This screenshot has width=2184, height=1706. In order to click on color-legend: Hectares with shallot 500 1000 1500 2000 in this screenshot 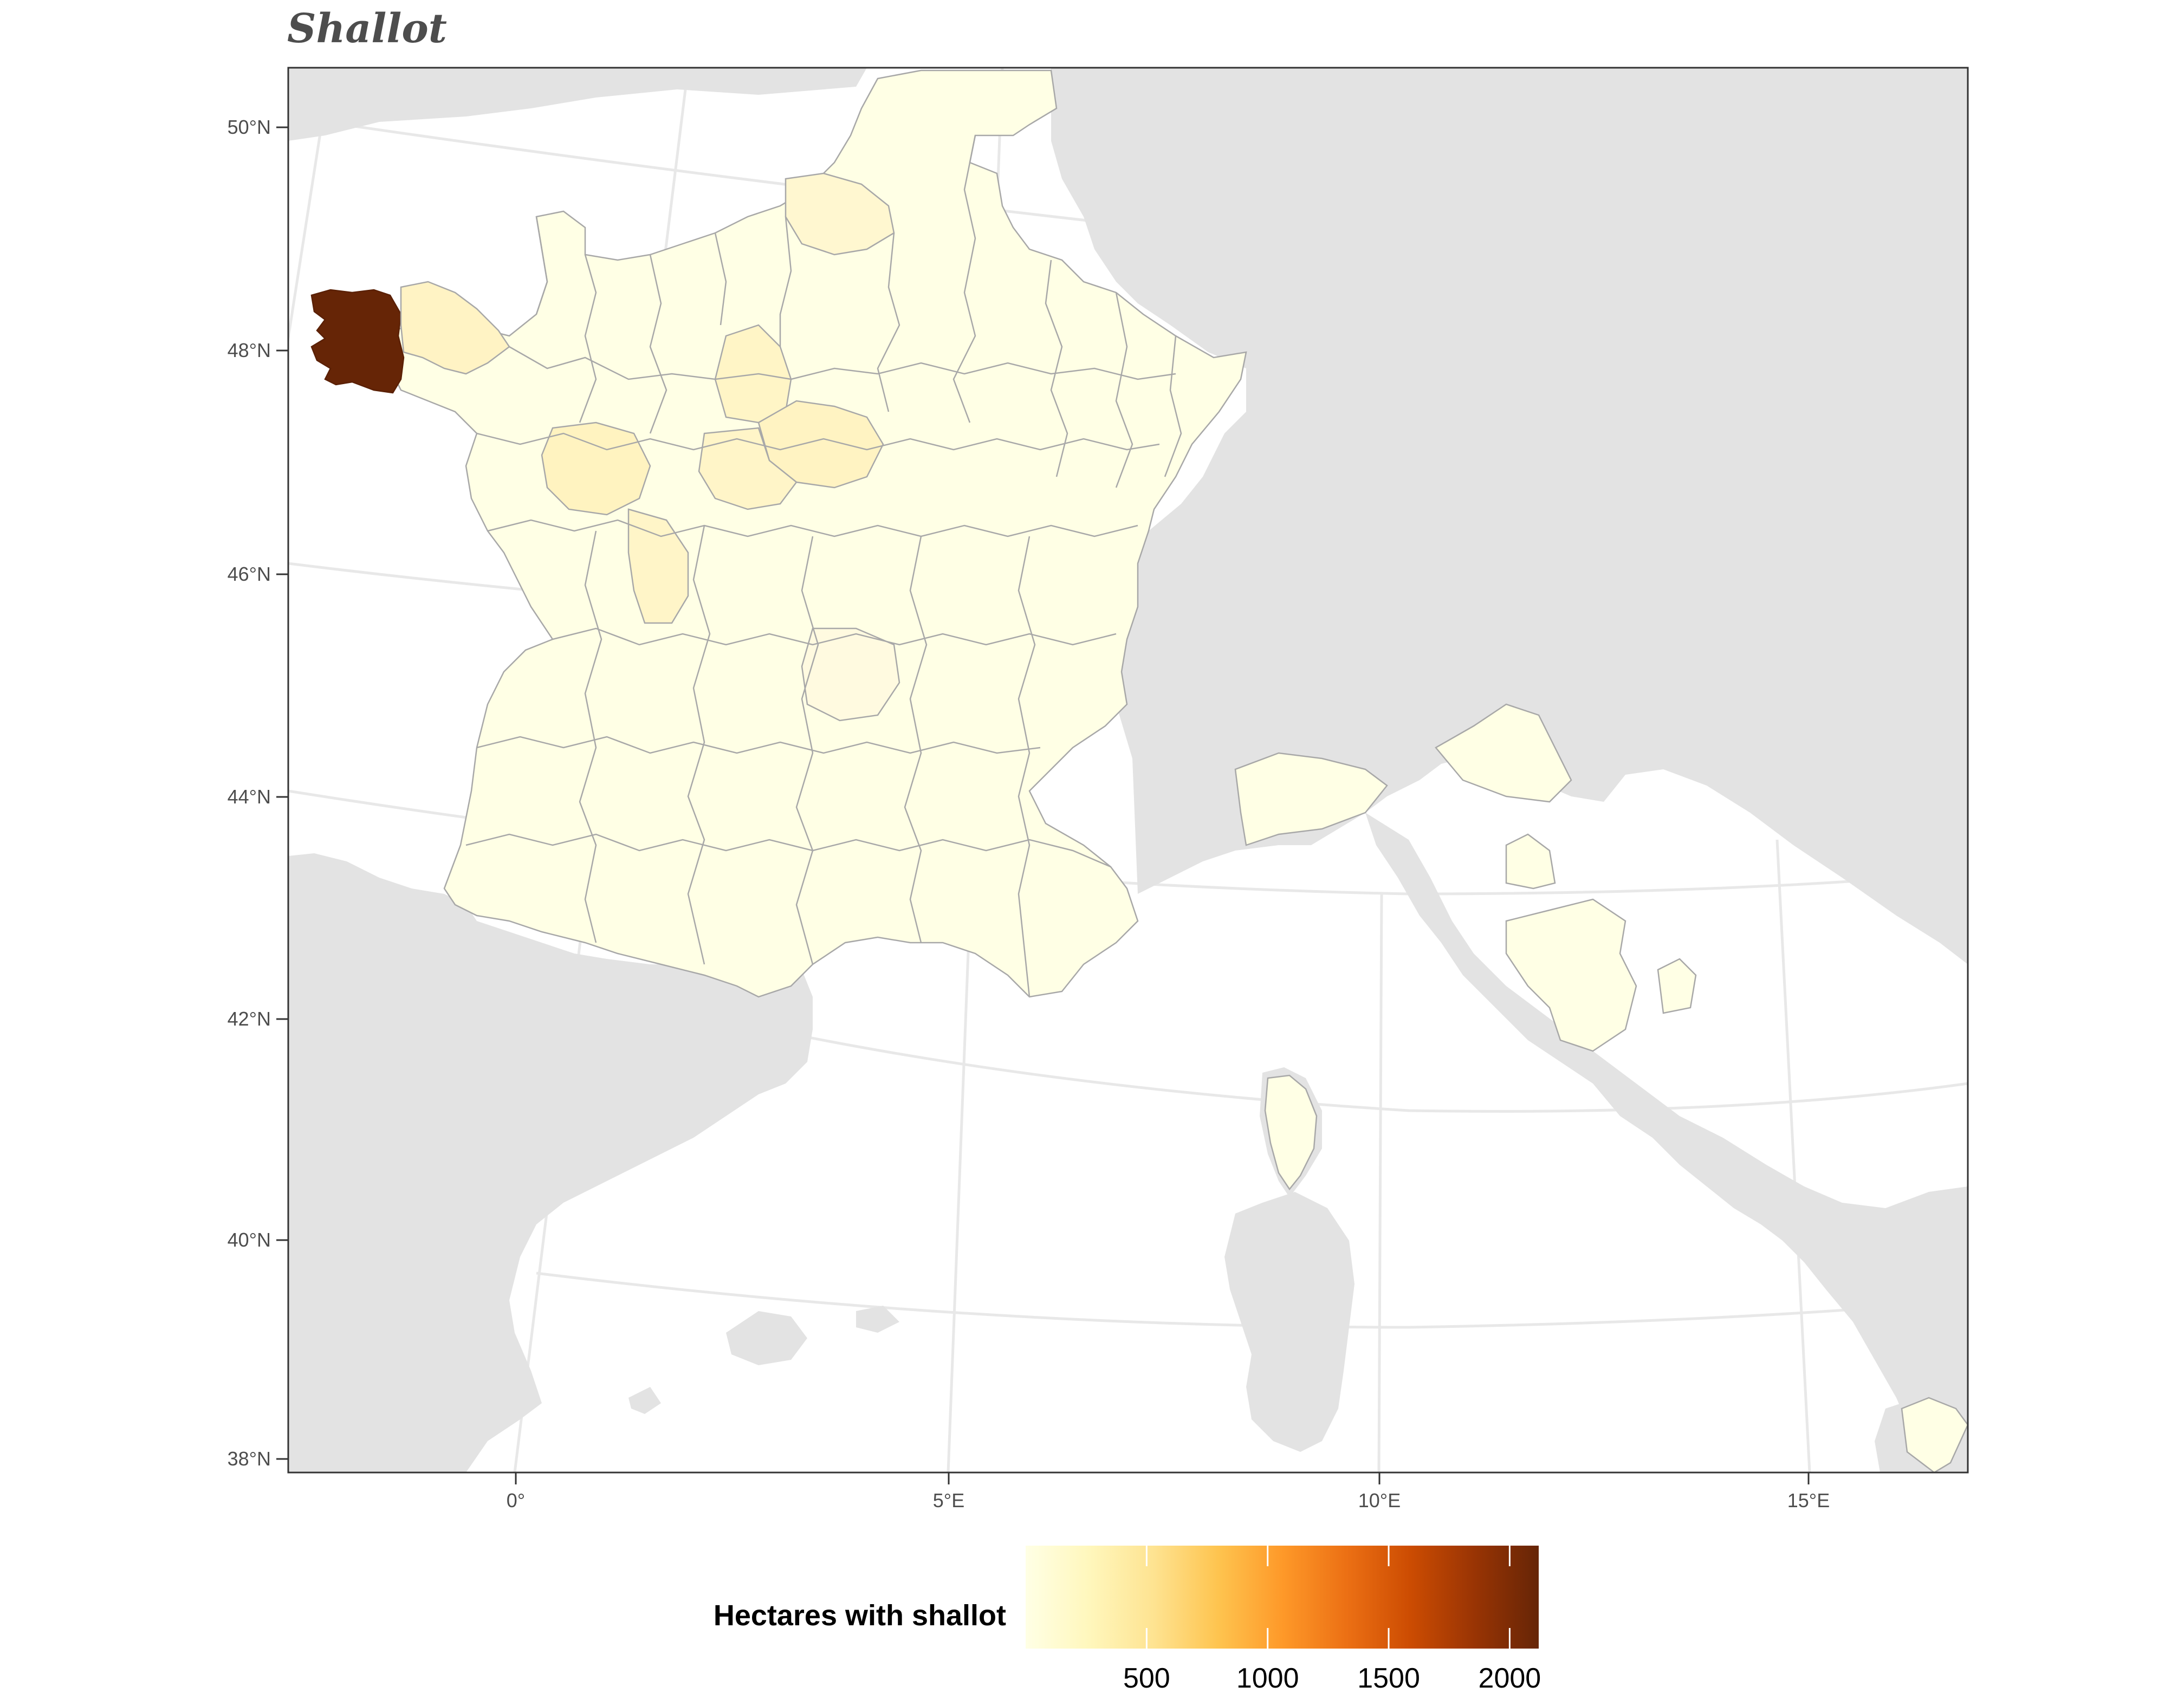, I will do `click(1127, 1620)`.